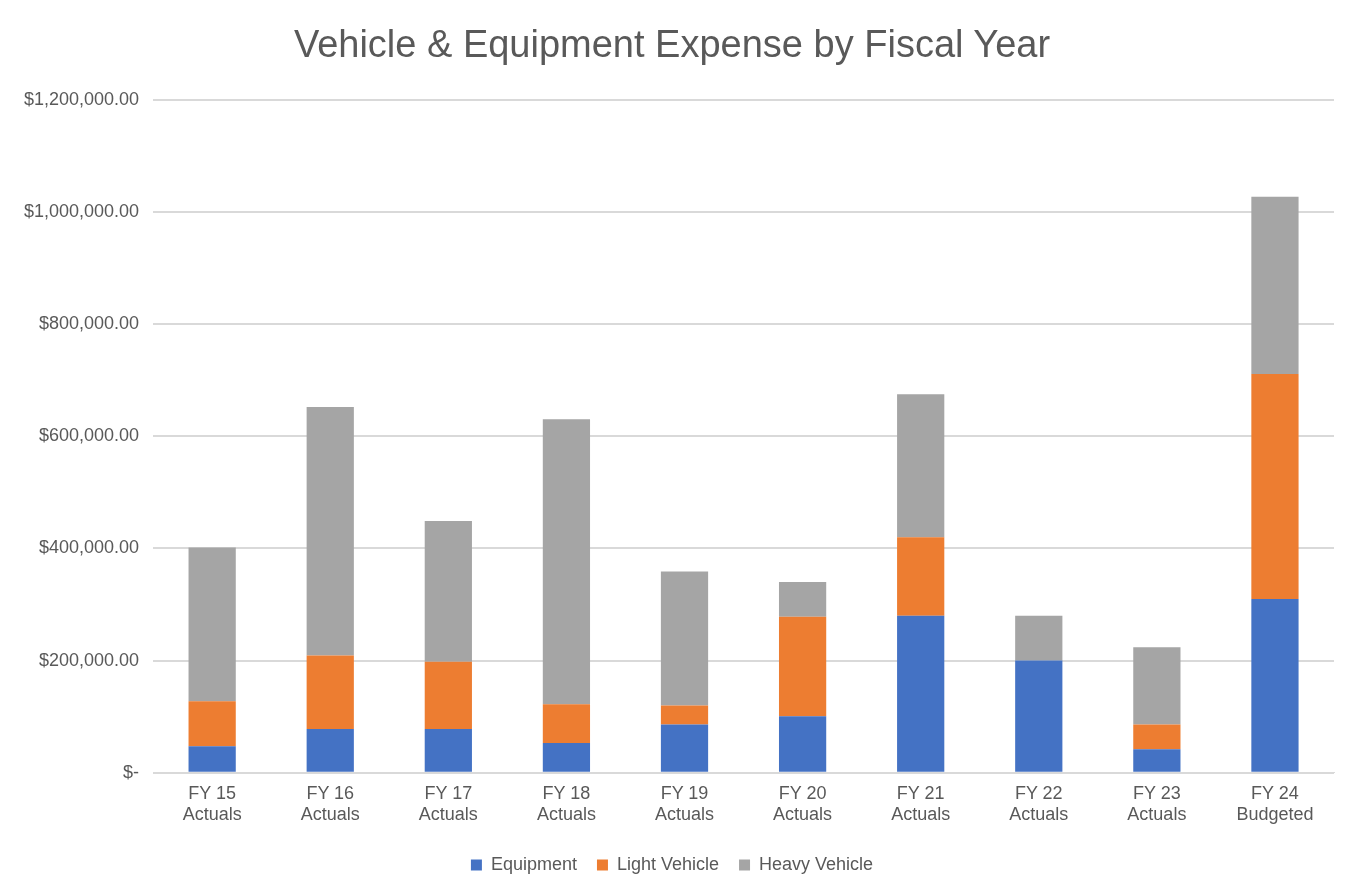  What do you see at coordinates (668, 863) in the screenshot?
I see `legend-label: Light Vehicle` at bounding box center [668, 863].